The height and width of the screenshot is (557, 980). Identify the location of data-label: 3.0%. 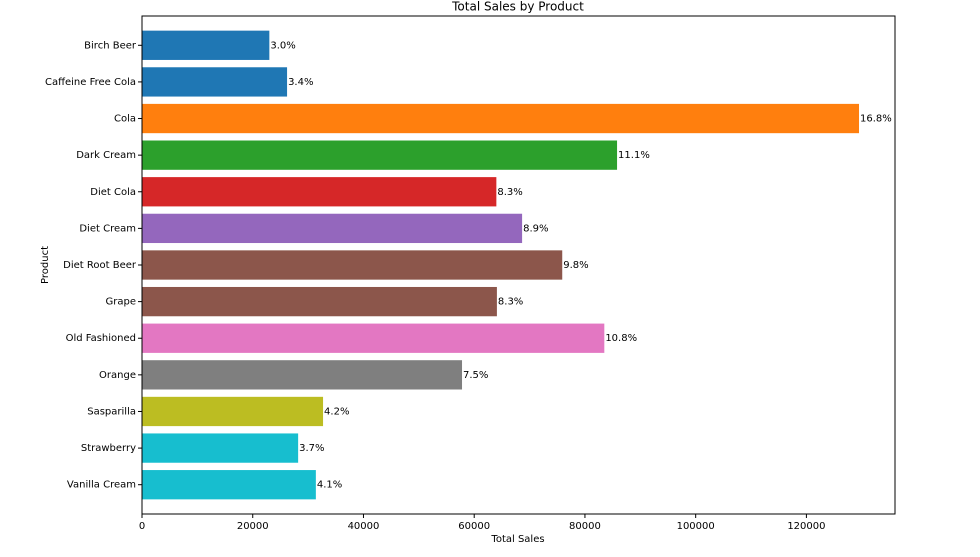
(282, 45).